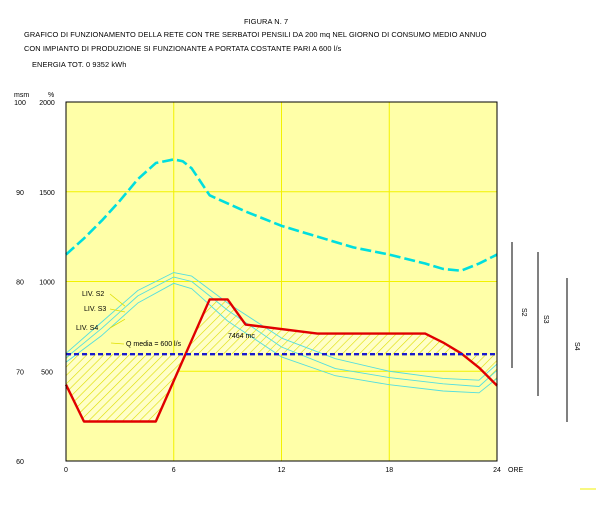 Image resolution: width=600 pixels, height=518 pixels. Describe the element at coordinates (20, 462) in the screenshot. I see `y1-tick-label: 60` at that location.